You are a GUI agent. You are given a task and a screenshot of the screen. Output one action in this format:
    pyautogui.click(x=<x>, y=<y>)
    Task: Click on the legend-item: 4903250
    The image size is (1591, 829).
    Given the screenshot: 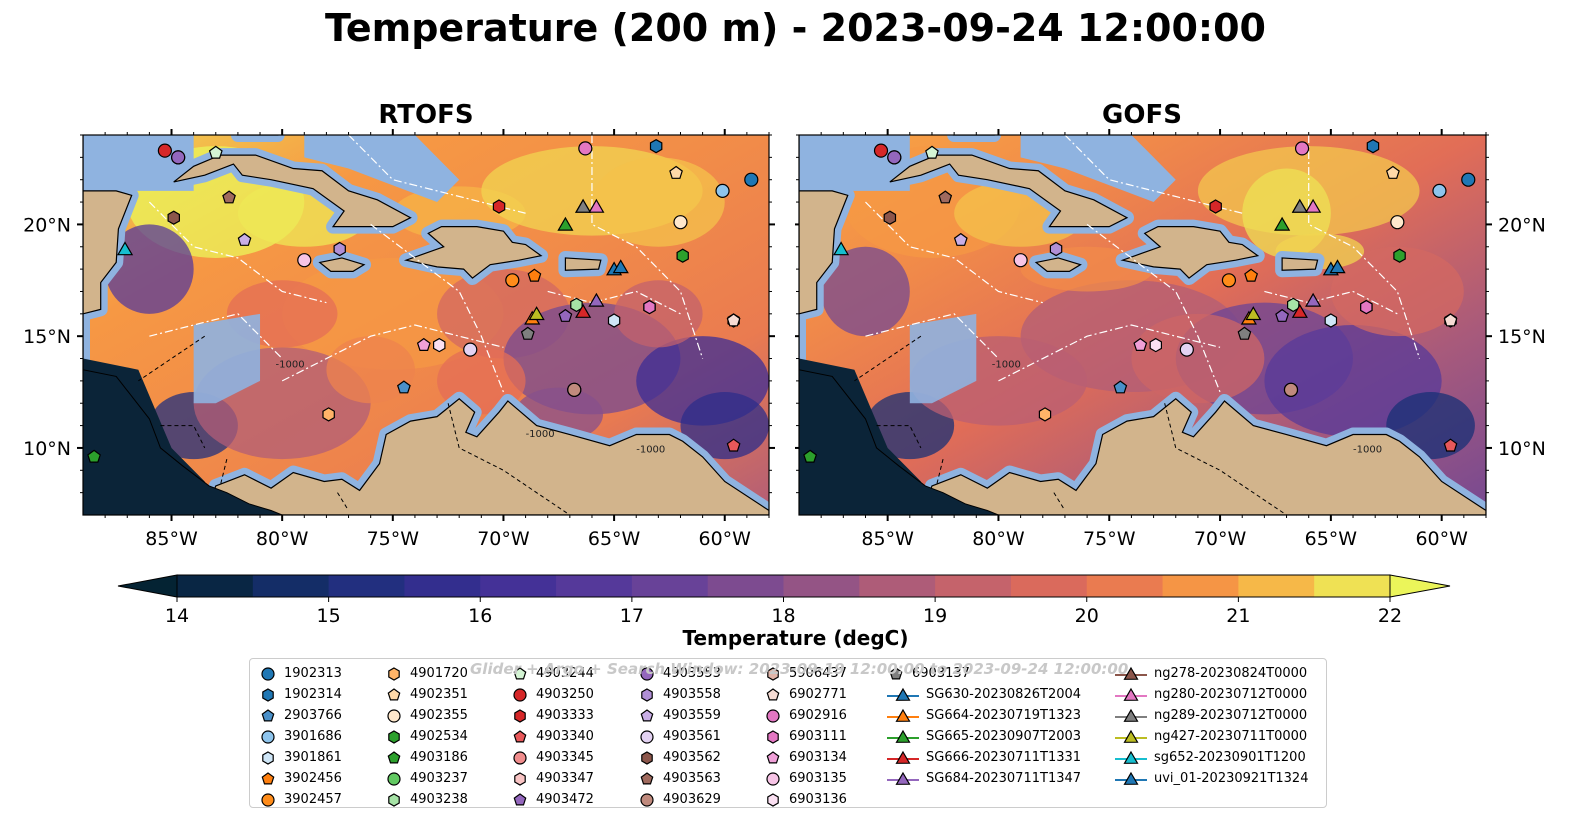 What is the action you would take?
    pyautogui.click(x=552, y=694)
    